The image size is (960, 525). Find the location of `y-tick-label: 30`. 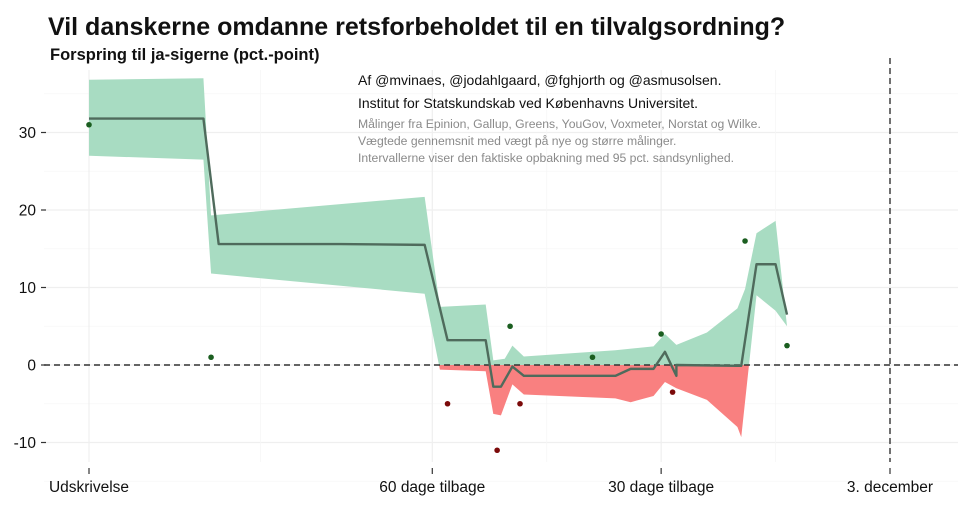

y-tick-label: 30 is located at coordinates (28, 133).